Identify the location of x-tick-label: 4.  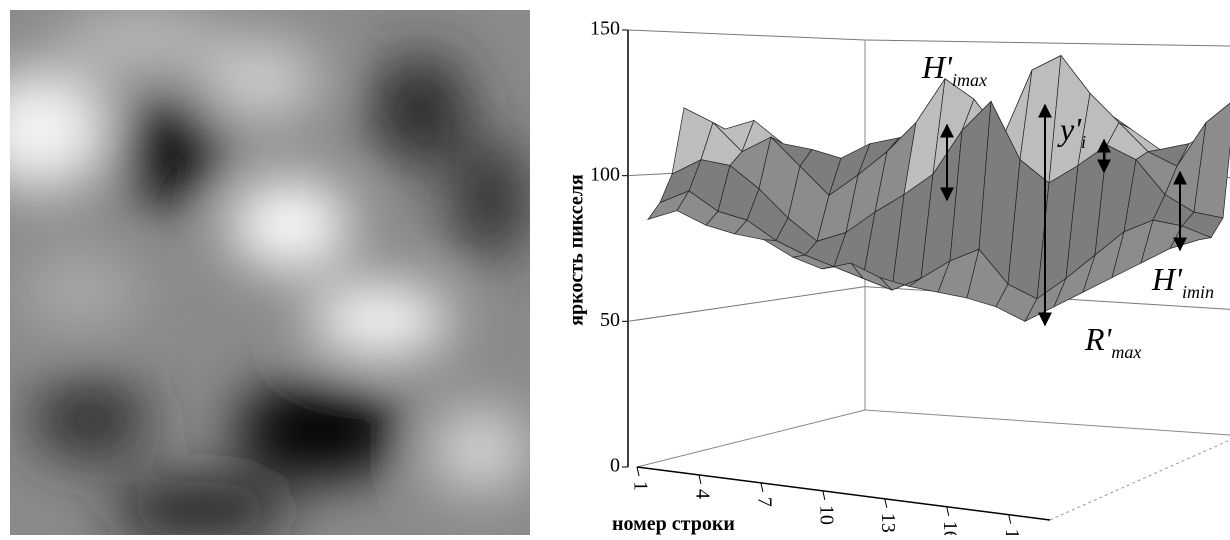
(702, 494).